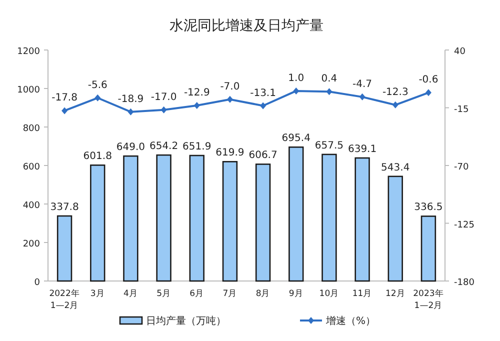 Image resolution: width=500 pixels, height=341 pixels. What do you see at coordinates (296, 138) in the screenshot?
I see `data-label: 695.4` at bounding box center [296, 138].